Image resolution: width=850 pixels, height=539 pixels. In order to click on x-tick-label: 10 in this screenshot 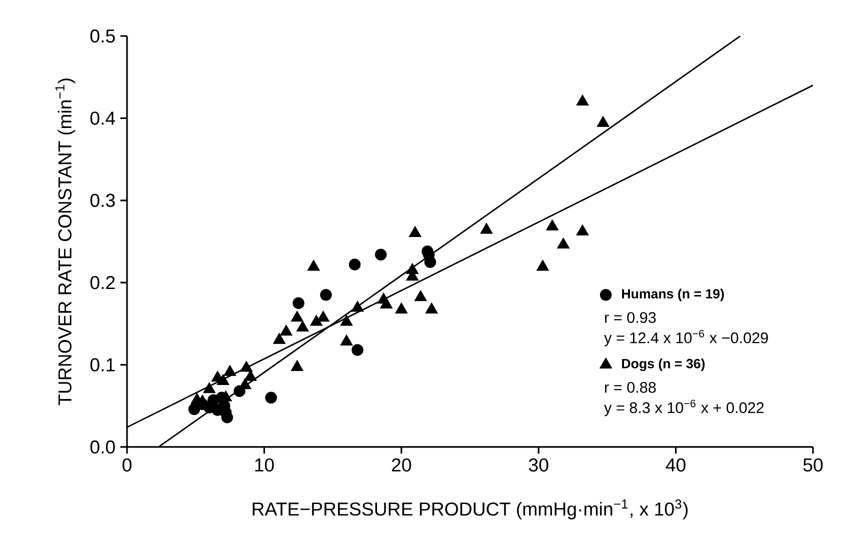, I will do `click(264, 465)`.